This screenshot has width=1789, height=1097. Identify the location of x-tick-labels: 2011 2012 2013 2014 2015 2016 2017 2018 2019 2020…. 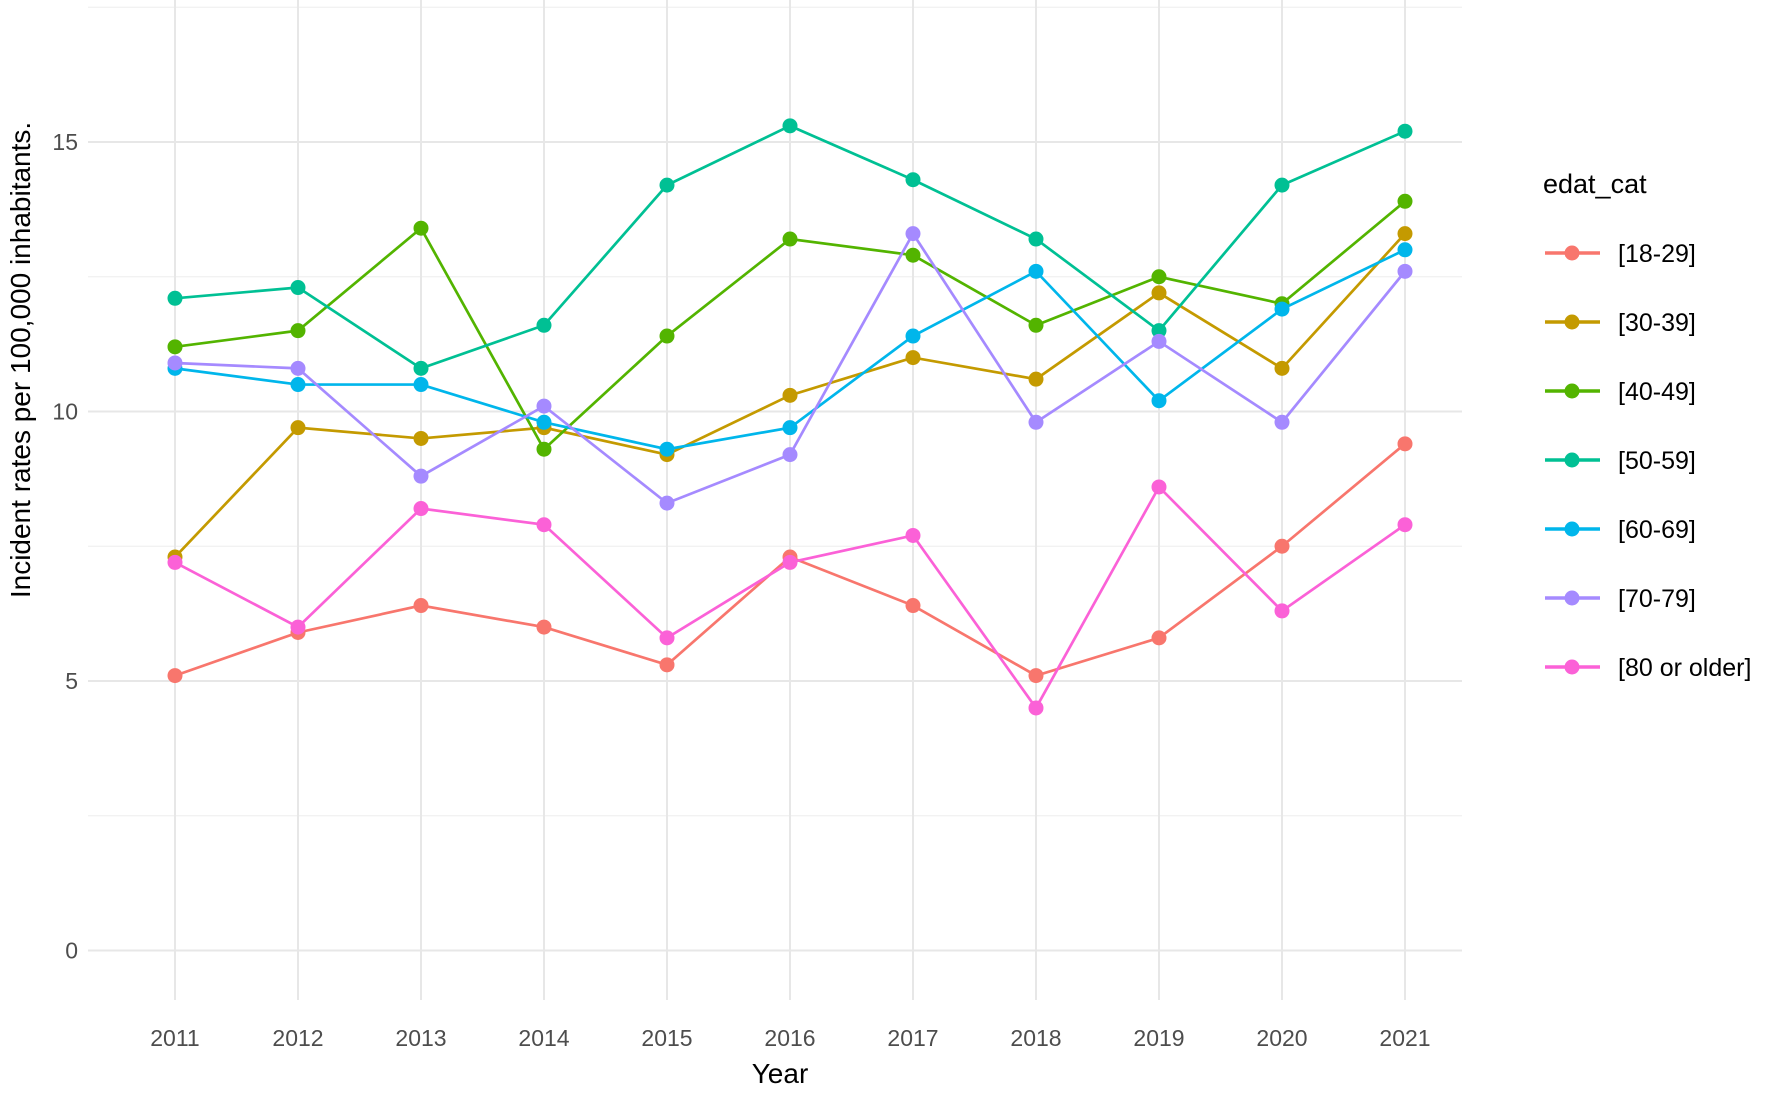
(790, 1038).